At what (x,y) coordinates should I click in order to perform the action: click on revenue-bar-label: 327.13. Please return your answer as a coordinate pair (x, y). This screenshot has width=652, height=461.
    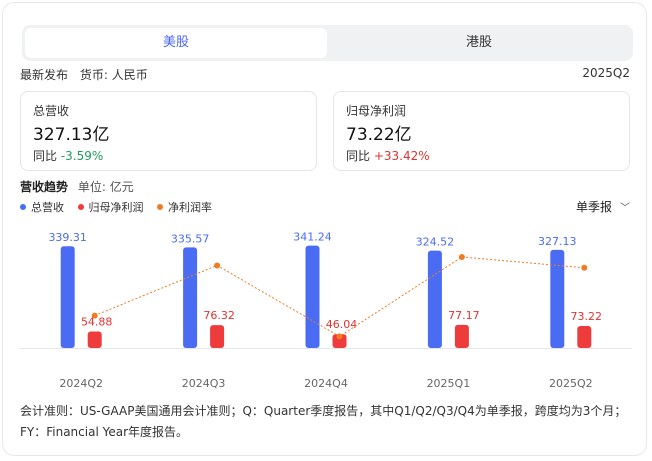
    Looking at the image, I should click on (557, 241).